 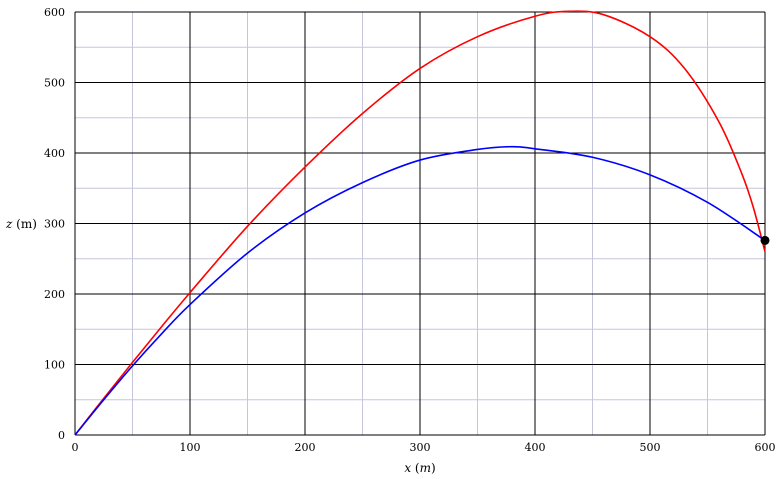 I want to click on y-tick-label: 500, so click(x=54, y=83).